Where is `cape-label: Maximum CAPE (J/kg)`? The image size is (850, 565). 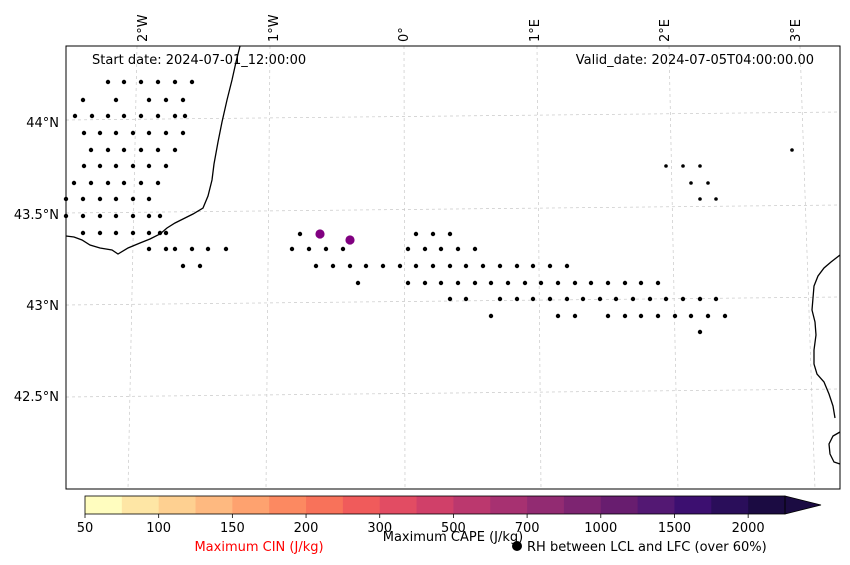
cape-label: Maximum CAPE (J/kg) is located at coordinates (453, 537).